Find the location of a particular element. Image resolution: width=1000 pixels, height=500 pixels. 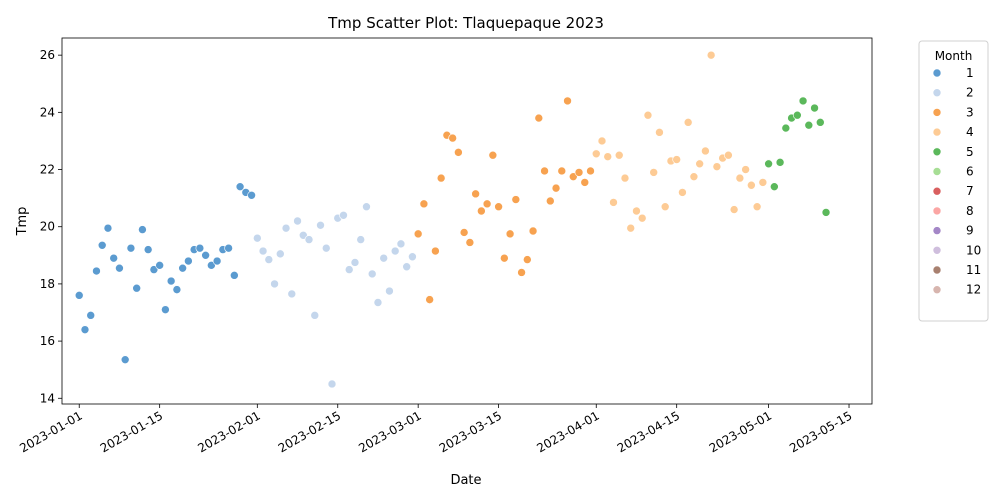

y-tick-label: 16 is located at coordinates (47, 341).